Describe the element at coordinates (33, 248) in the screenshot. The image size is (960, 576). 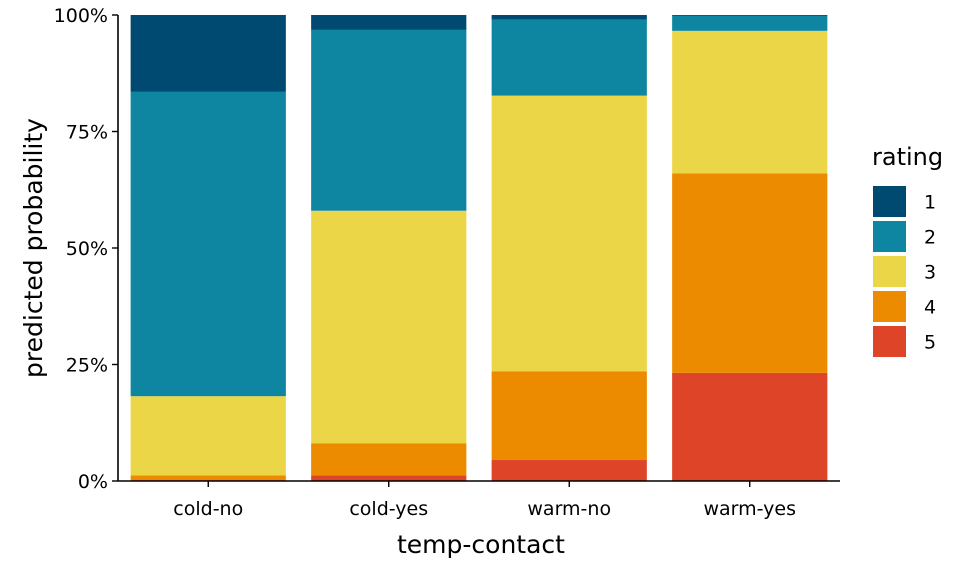
I see `y-axis-title: predicted probability` at that location.